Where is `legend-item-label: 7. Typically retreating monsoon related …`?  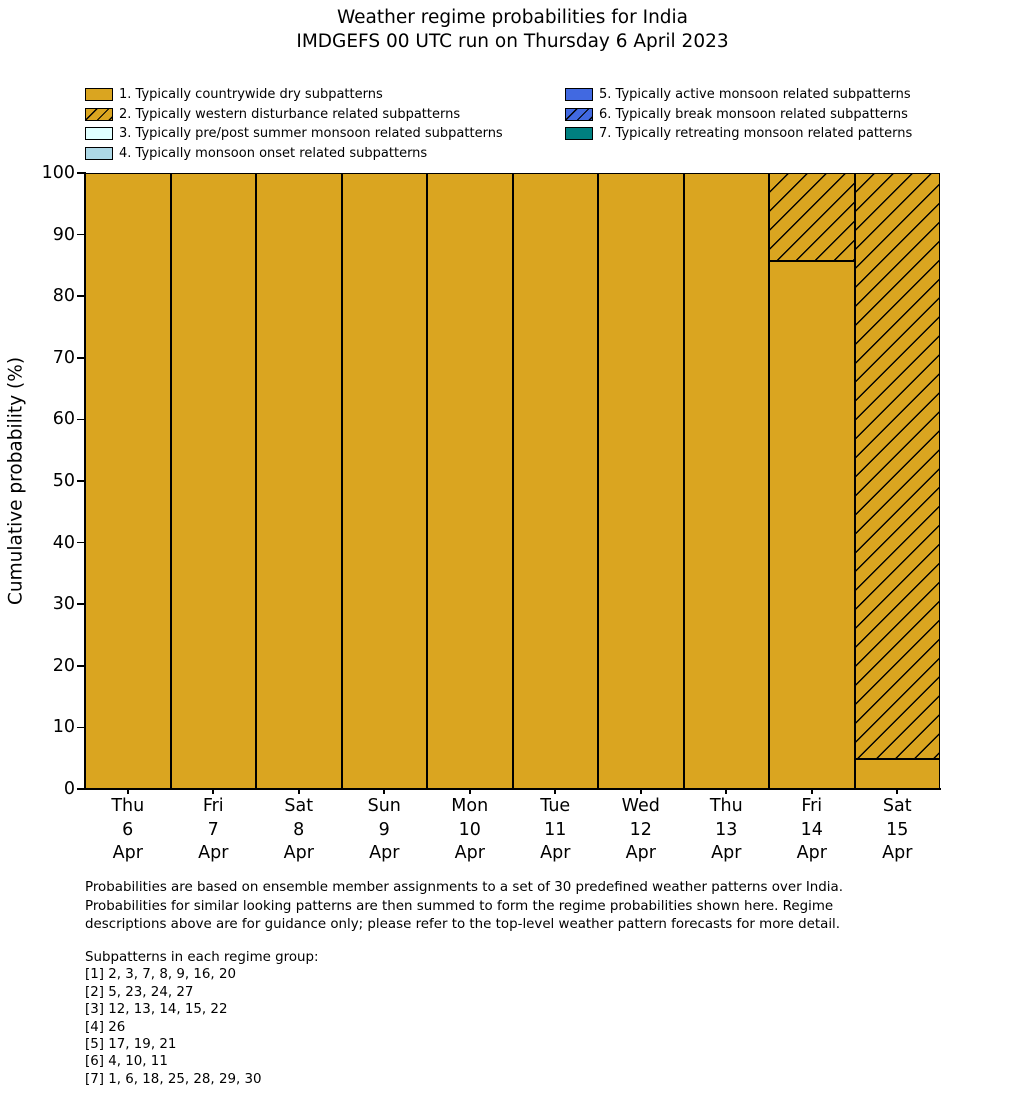 legend-item-label: 7. Typically retreating monsoon related … is located at coordinates (756, 134).